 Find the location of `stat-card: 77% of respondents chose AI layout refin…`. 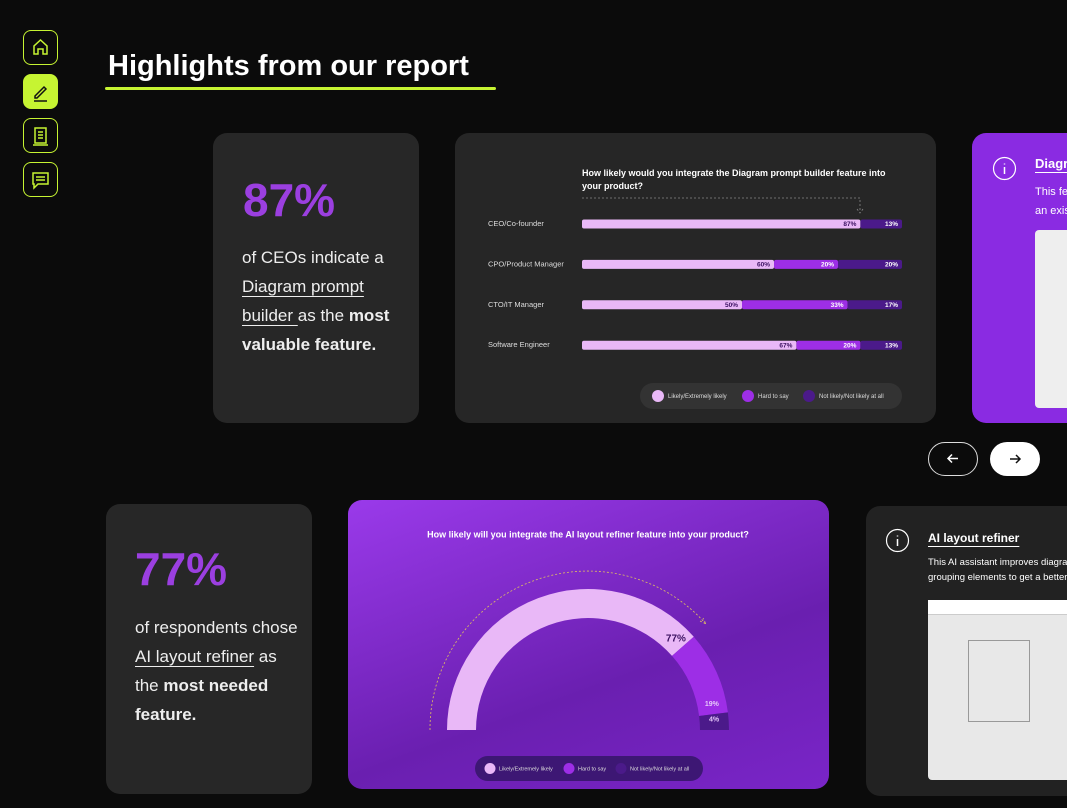

stat-card: 77% of respondents chose AI layout refin… is located at coordinates (209, 649).